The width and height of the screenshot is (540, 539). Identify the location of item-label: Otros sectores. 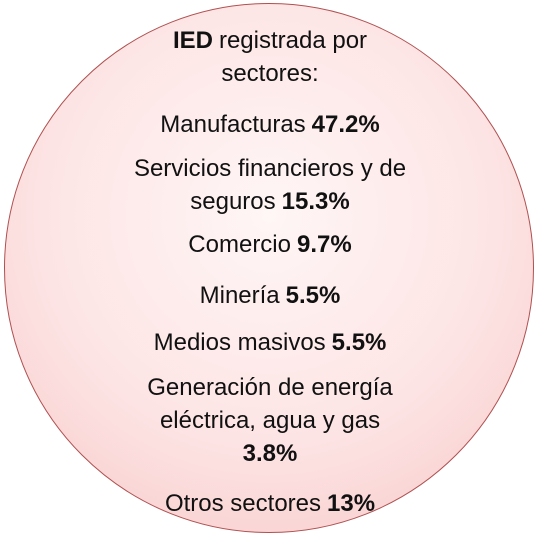
(242, 503).